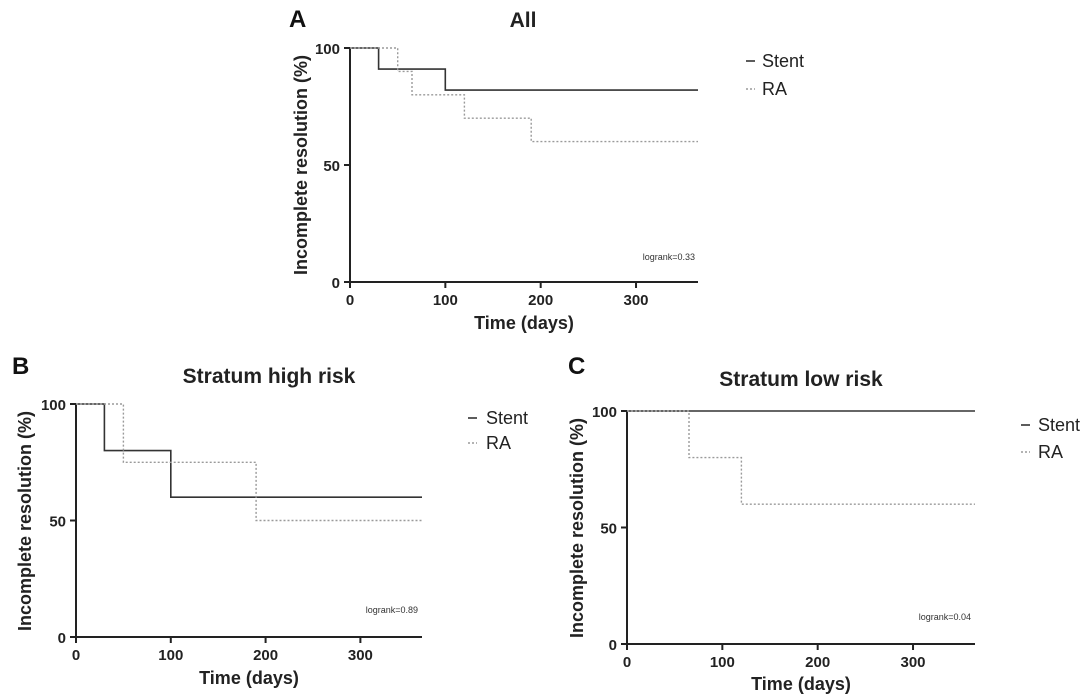  What do you see at coordinates (576, 366) in the screenshot?
I see `panel-letter: C` at bounding box center [576, 366].